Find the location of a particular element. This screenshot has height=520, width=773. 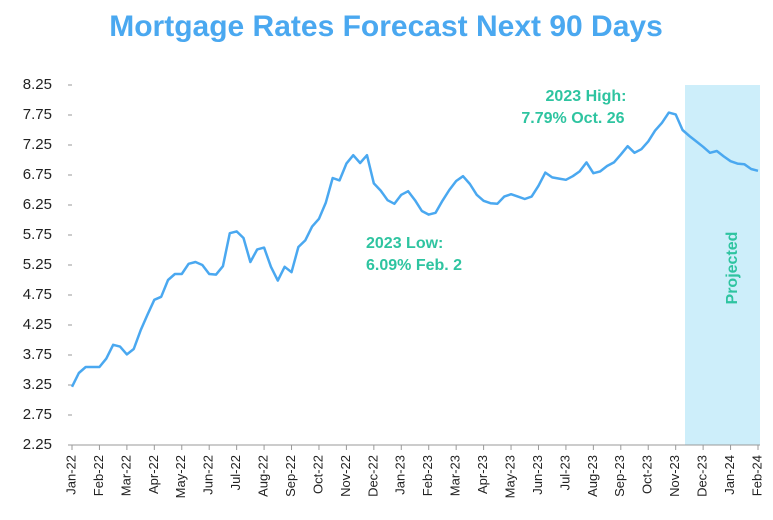

y-tick-label: 5.25 is located at coordinates (37, 264).